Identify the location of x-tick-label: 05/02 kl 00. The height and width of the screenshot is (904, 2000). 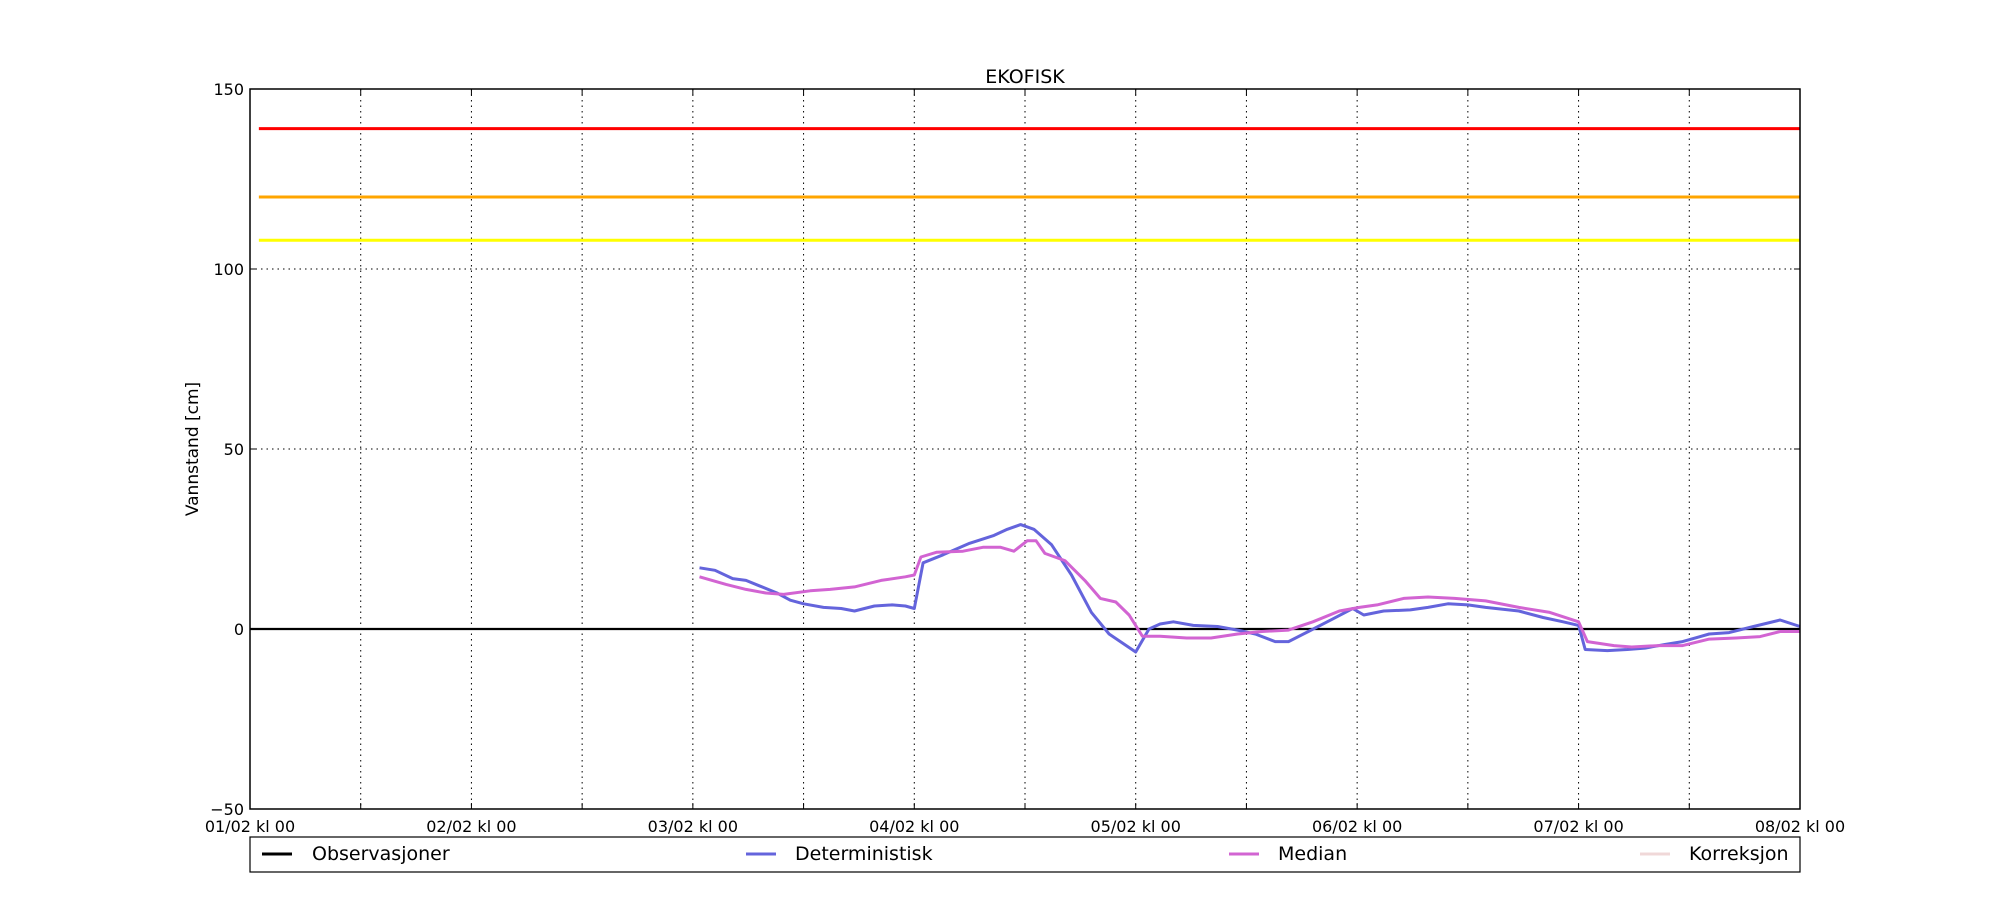
(1136, 826).